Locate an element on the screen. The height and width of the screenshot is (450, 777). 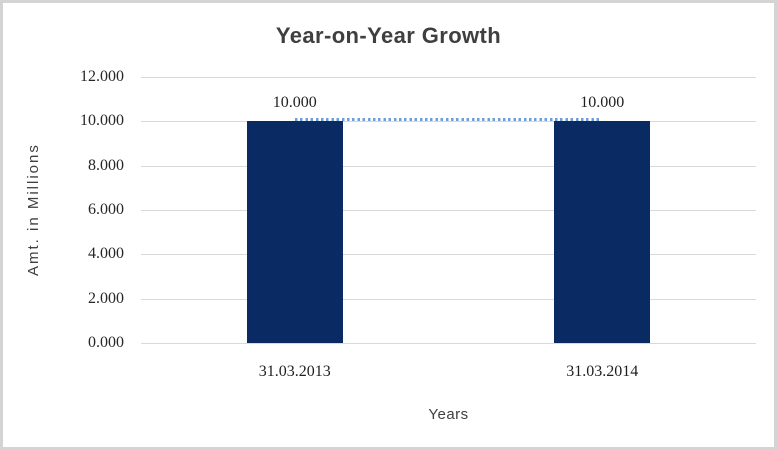
x-category-label: 31.03.2013 is located at coordinates (294, 371).